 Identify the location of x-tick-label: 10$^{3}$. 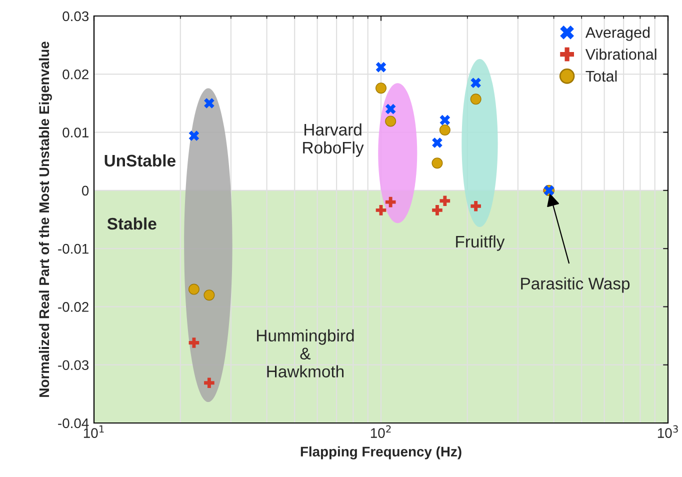
(668, 431).